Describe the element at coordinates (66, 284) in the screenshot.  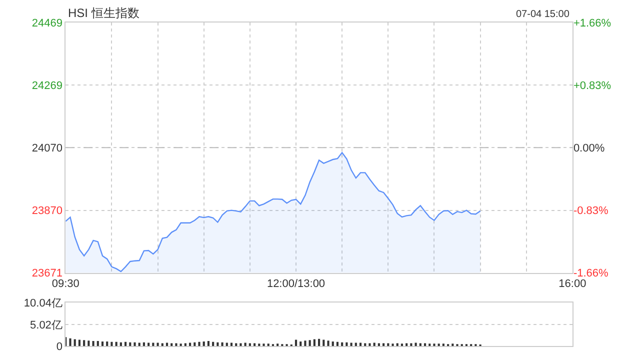
I see `x-tick-label: 09:30` at that location.